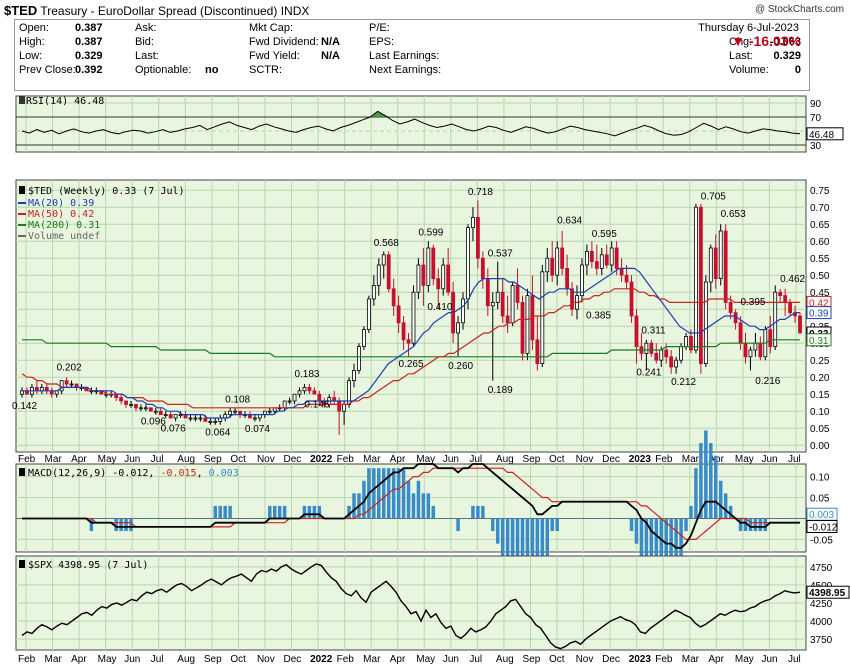 The height and width of the screenshot is (668, 850). I want to click on rsi-tick-label: 90, so click(816, 104).